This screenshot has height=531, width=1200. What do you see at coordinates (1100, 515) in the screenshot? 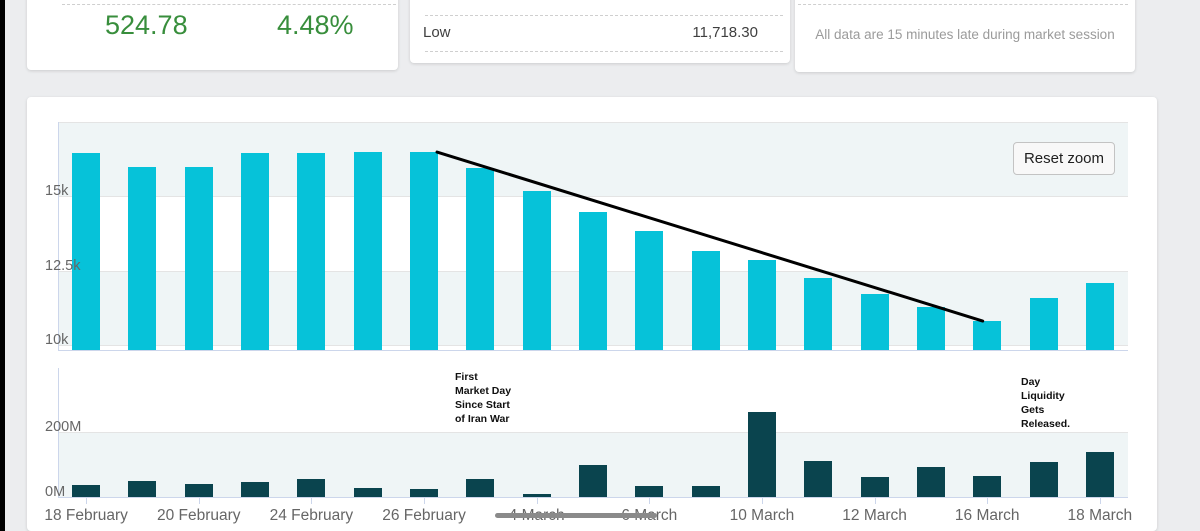
I see `x-axis-label: 18 March` at bounding box center [1100, 515].